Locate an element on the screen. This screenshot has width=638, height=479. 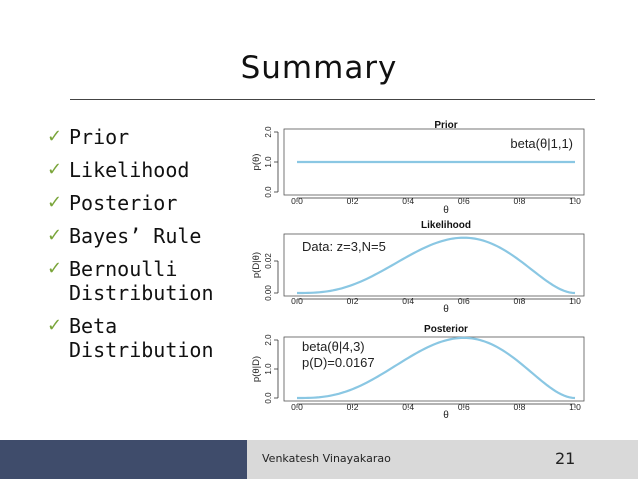
chart-annotation: Data: z=3,N=5 is located at coordinates (344, 246).